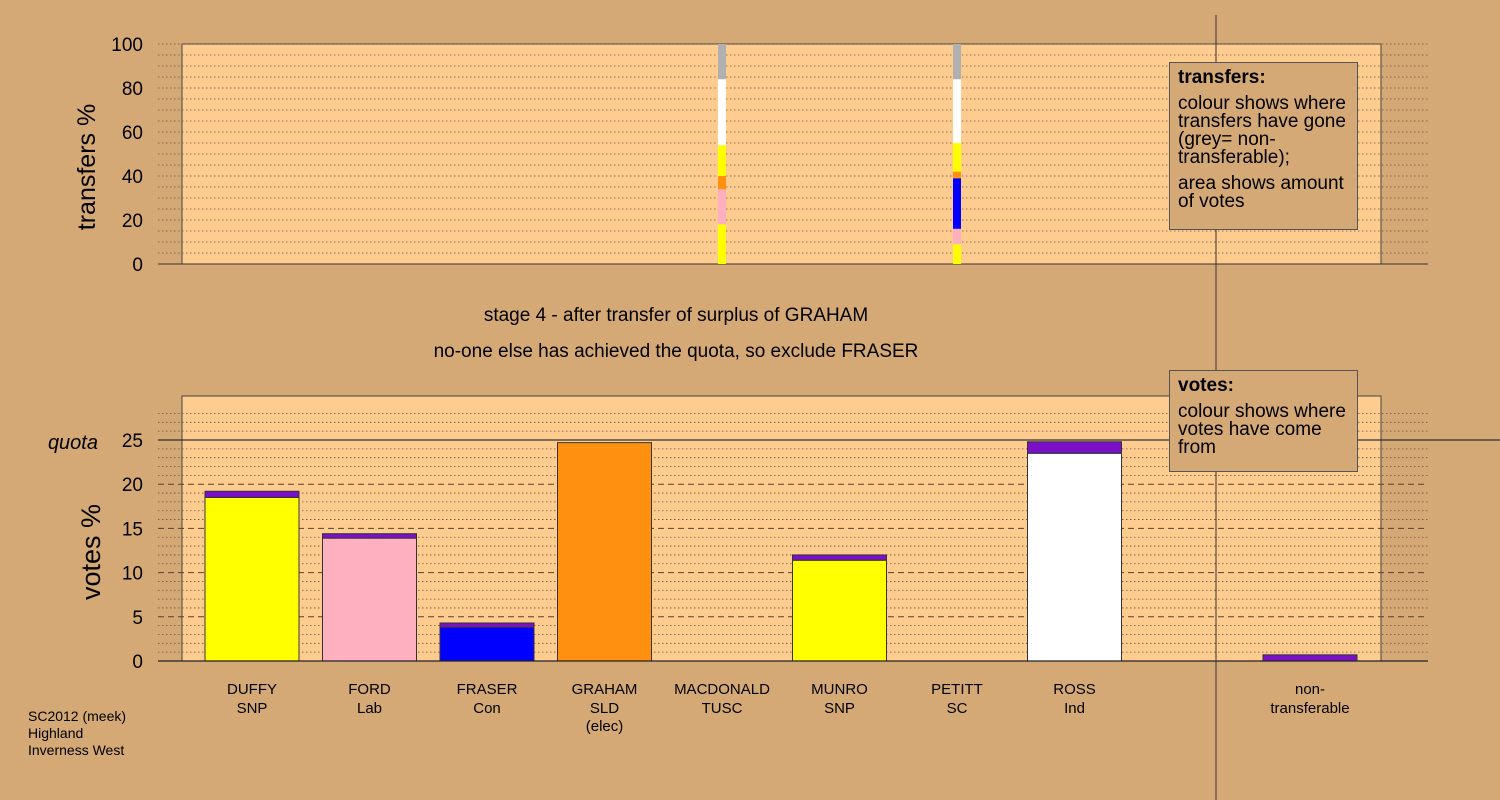 Image resolution: width=1500 pixels, height=800 pixels. What do you see at coordinates (722, 689) in the screenshot?
I see `candidate-name-label: MACDONALD` at bounding box center [722, 689].